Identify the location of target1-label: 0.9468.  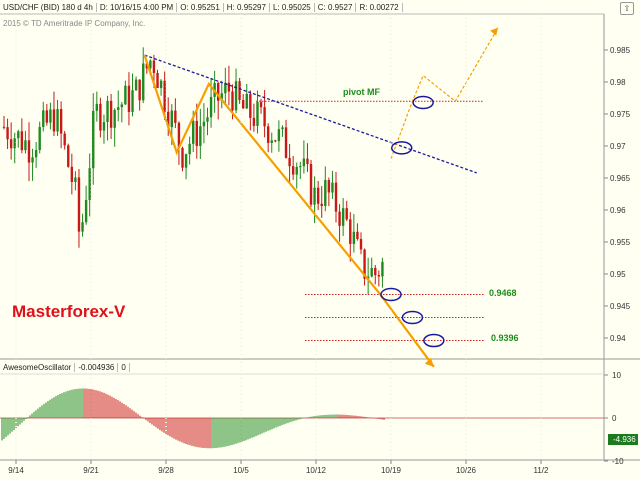
(503, 293).